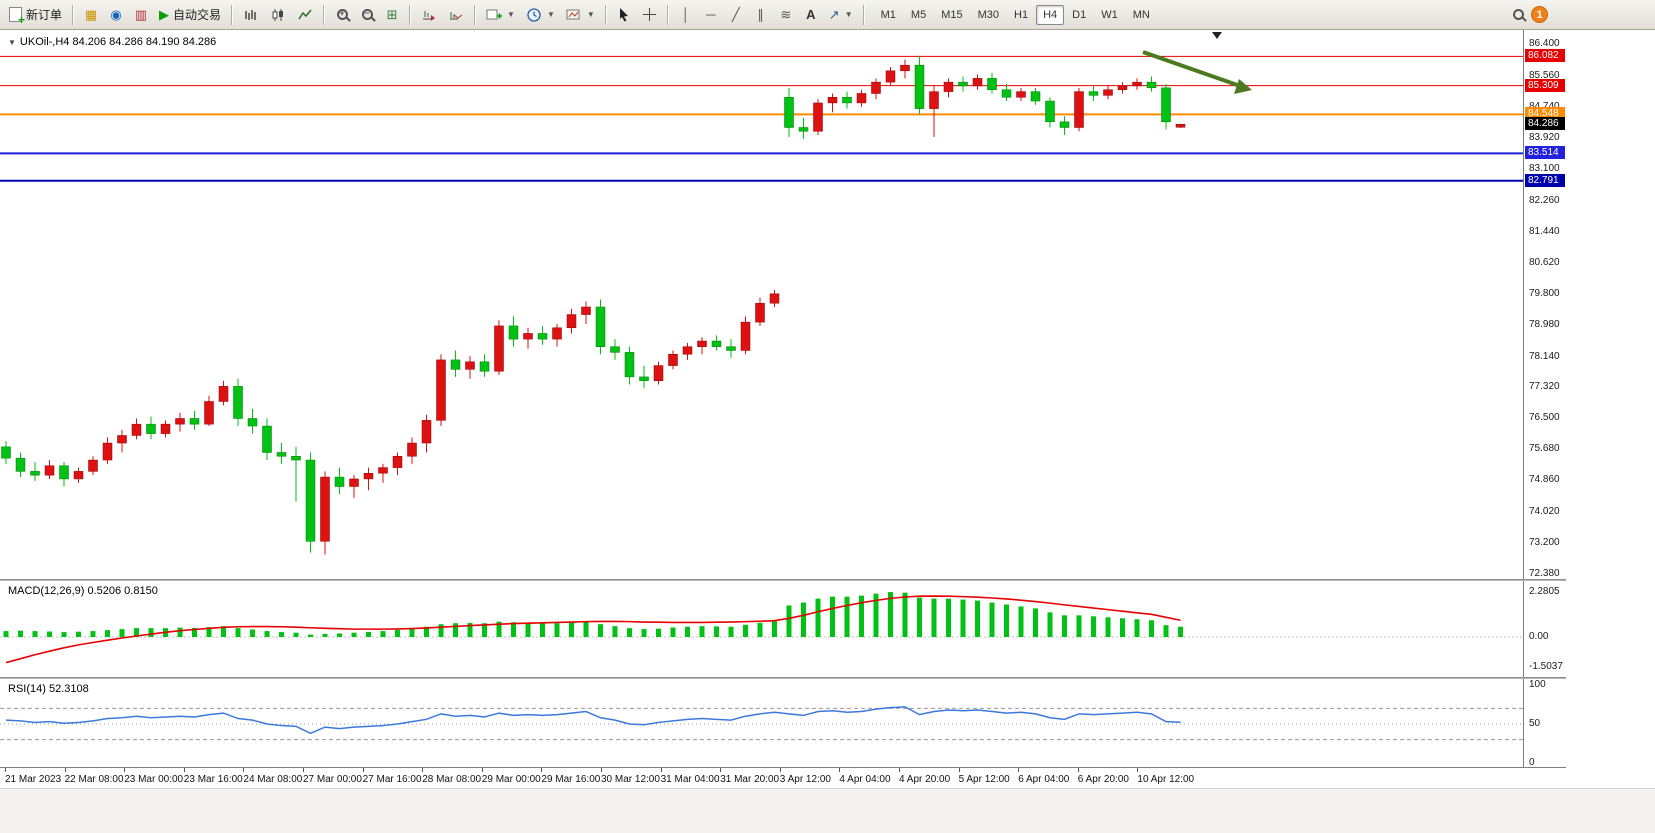 The height and width of the screenshot is (833, 1655). I want to click on new-chart-button: ▼, so click(500, 15).